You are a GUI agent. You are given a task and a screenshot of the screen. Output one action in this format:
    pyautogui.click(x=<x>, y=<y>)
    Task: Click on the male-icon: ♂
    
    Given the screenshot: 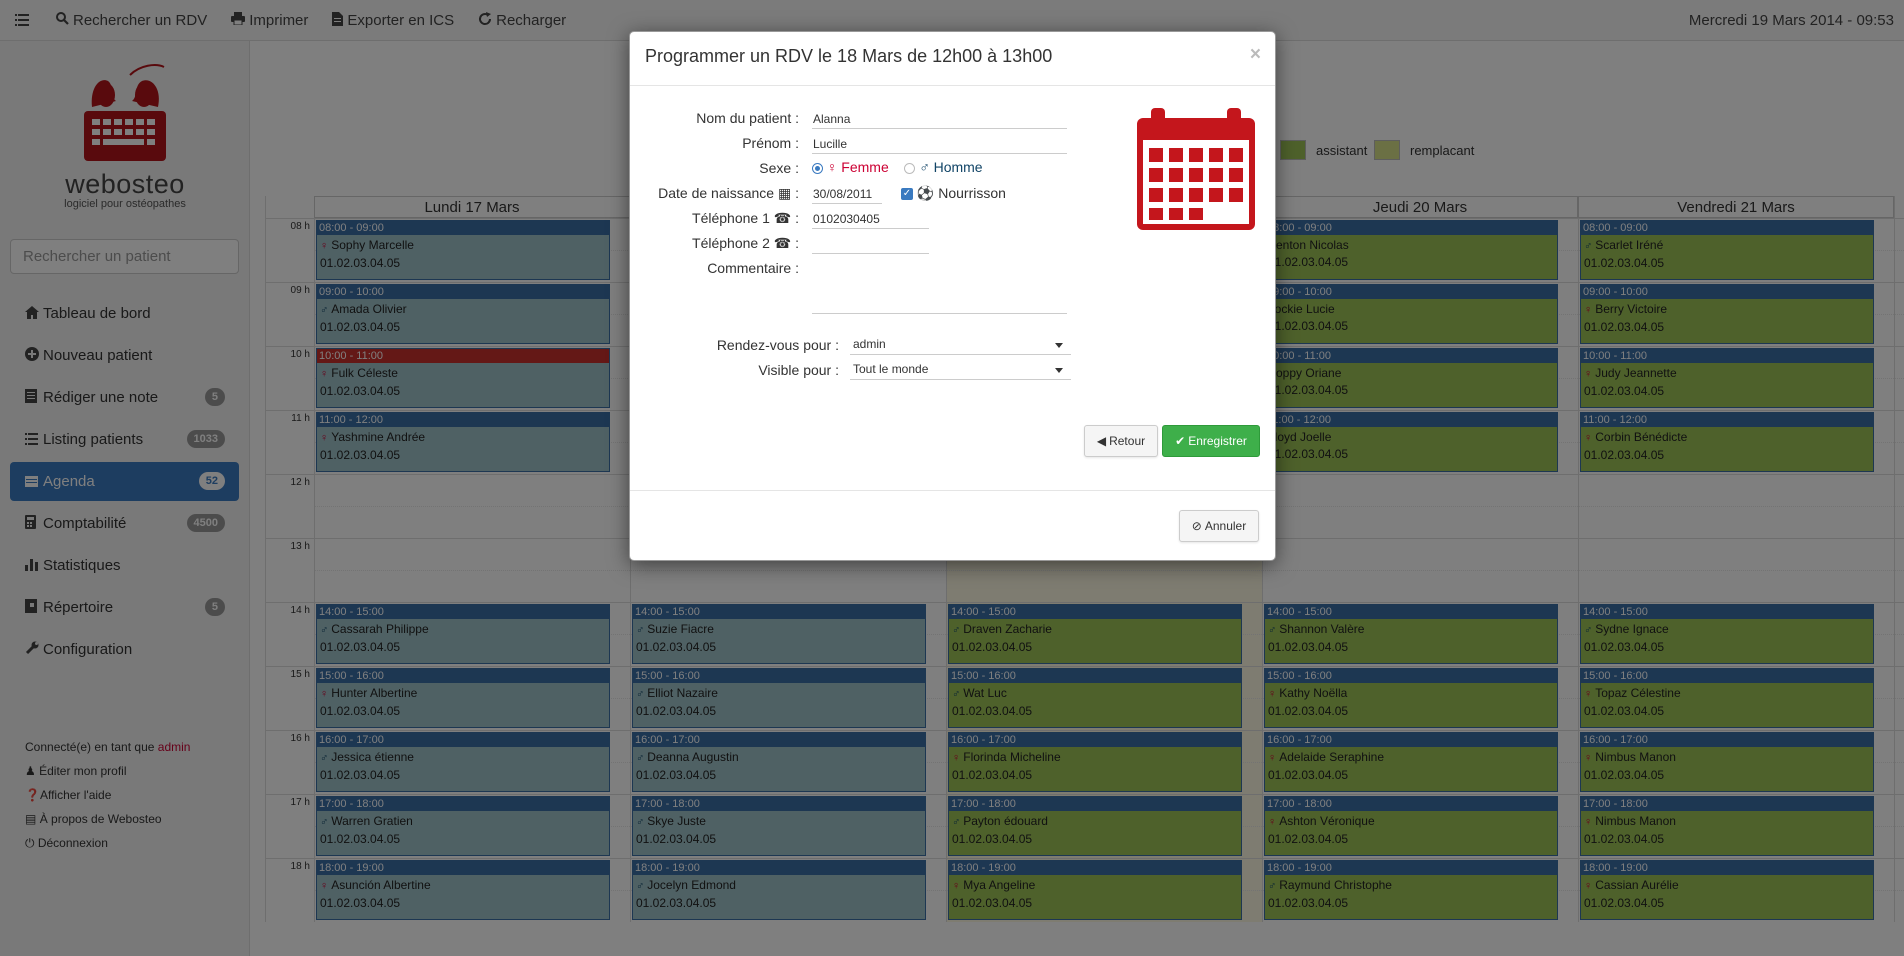 What is the action you would take?
    pyautogui.click(x=924, y=167)
    